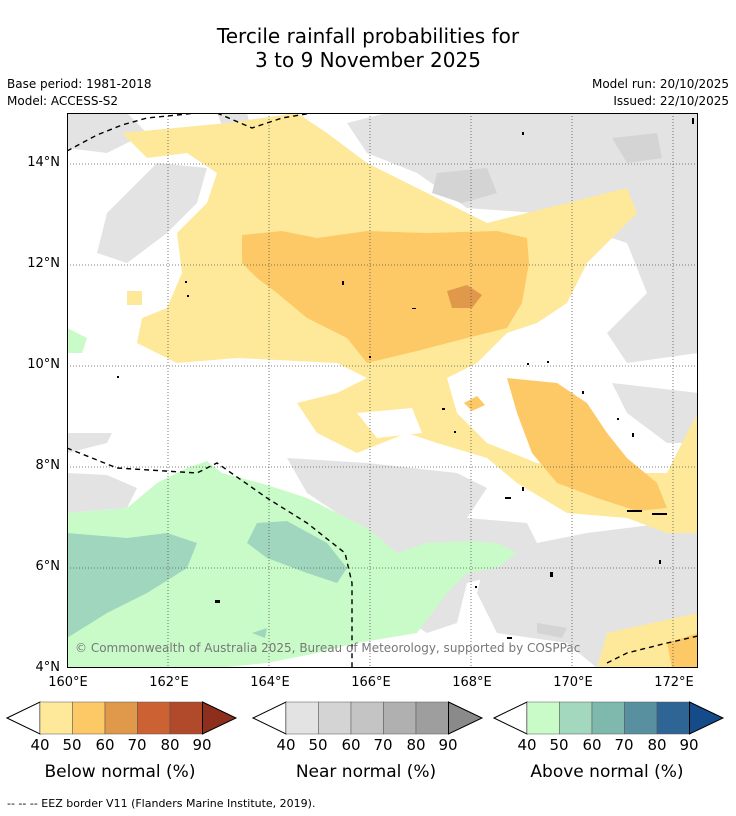 This screenshot has width=736, height=816. What do you see at coordinates (607, 772) in the screenshot?
I see `above-normal-legend-title: Above normal (%)` at bounding box center [607, 772].